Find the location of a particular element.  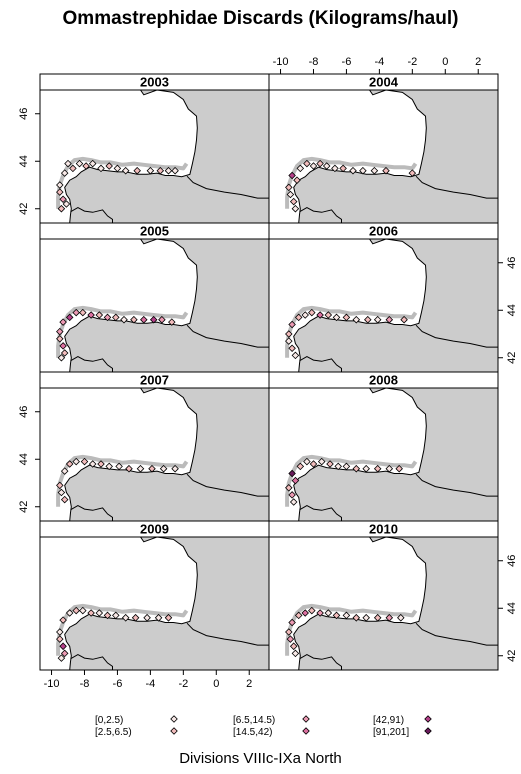

x-axis-bottom: -10 -8 -6 -4 -2 0 2 is located at coordinates (148, 680).